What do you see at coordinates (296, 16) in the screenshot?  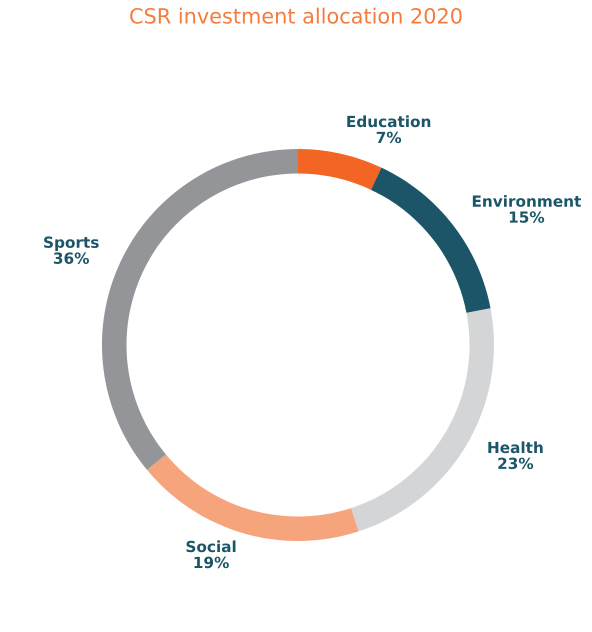 I see `chart-title: CSR investment allocation 2020` at bounding box center [296, 16].